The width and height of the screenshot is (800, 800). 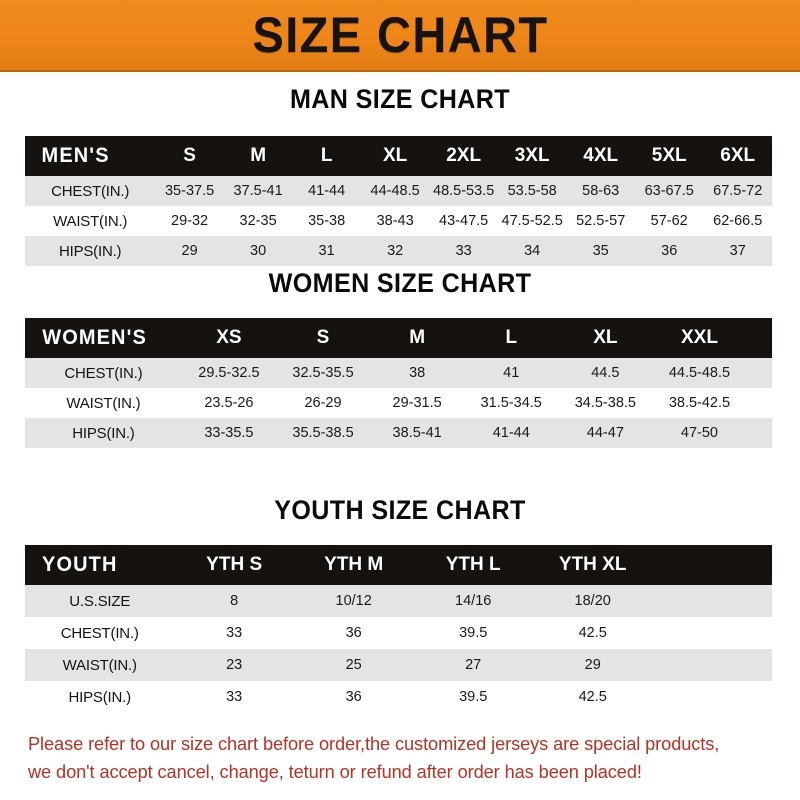 What do you see at coordinates (417, 373) in the screenshot?
I see `women-cell: 38` at bounding box center [417, 373].